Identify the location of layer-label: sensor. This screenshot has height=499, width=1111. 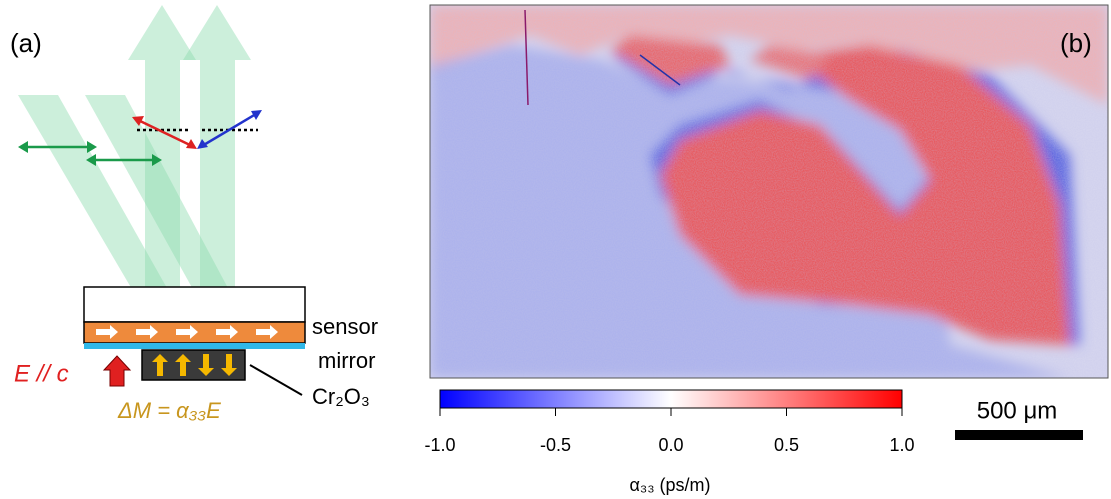
(345, 326).